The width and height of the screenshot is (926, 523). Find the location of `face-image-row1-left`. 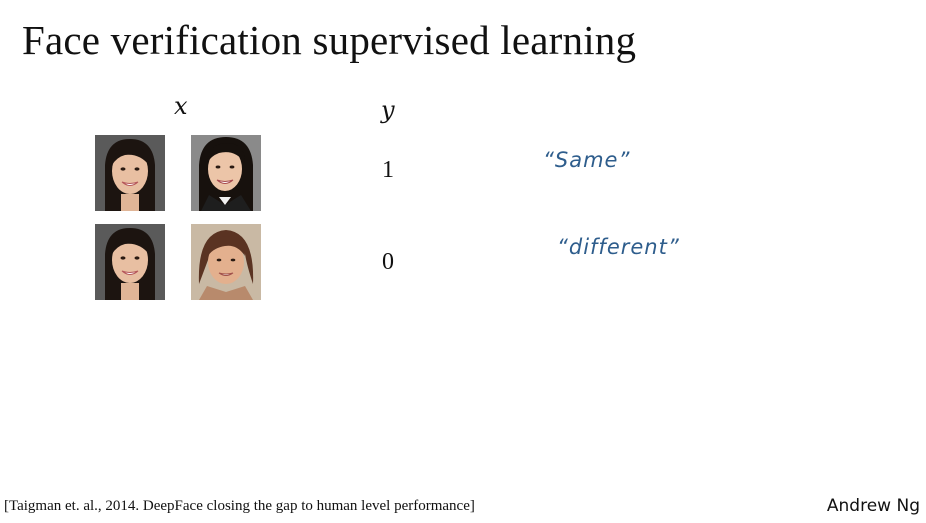

face-image-row1-left is located at coordinates (130, 173).